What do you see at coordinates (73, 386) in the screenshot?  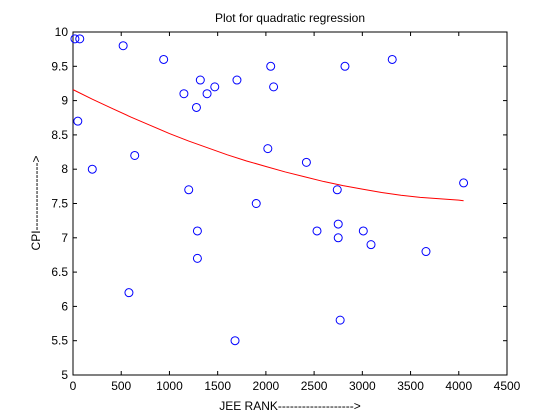 I see `x-tick-label: 0` at bounding box center [73, 386].